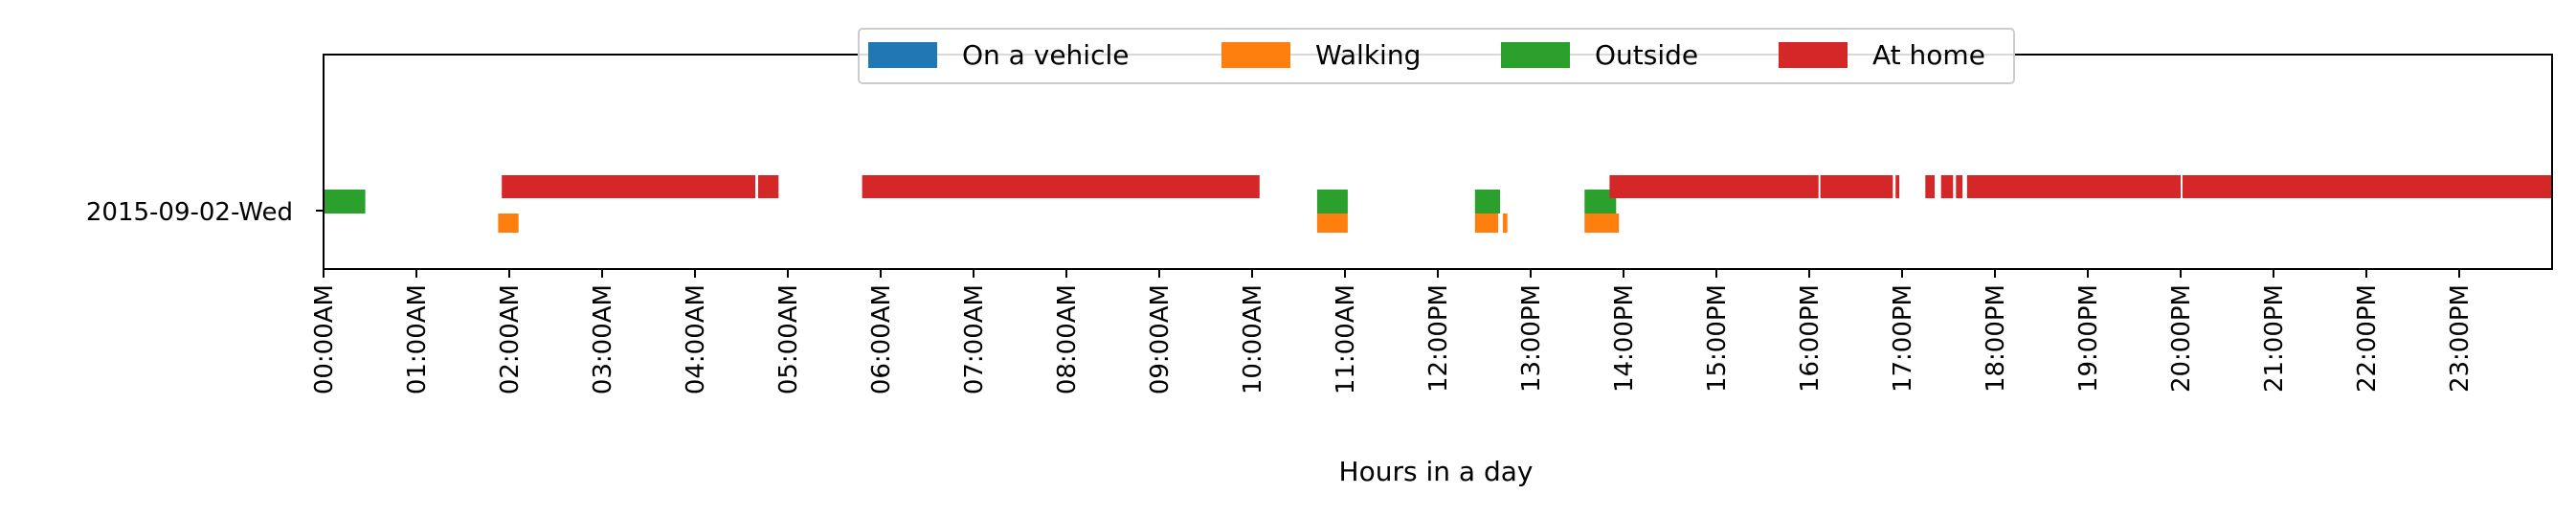  I want to click on x-tick-label: 06:00AM, so click(882, 339).